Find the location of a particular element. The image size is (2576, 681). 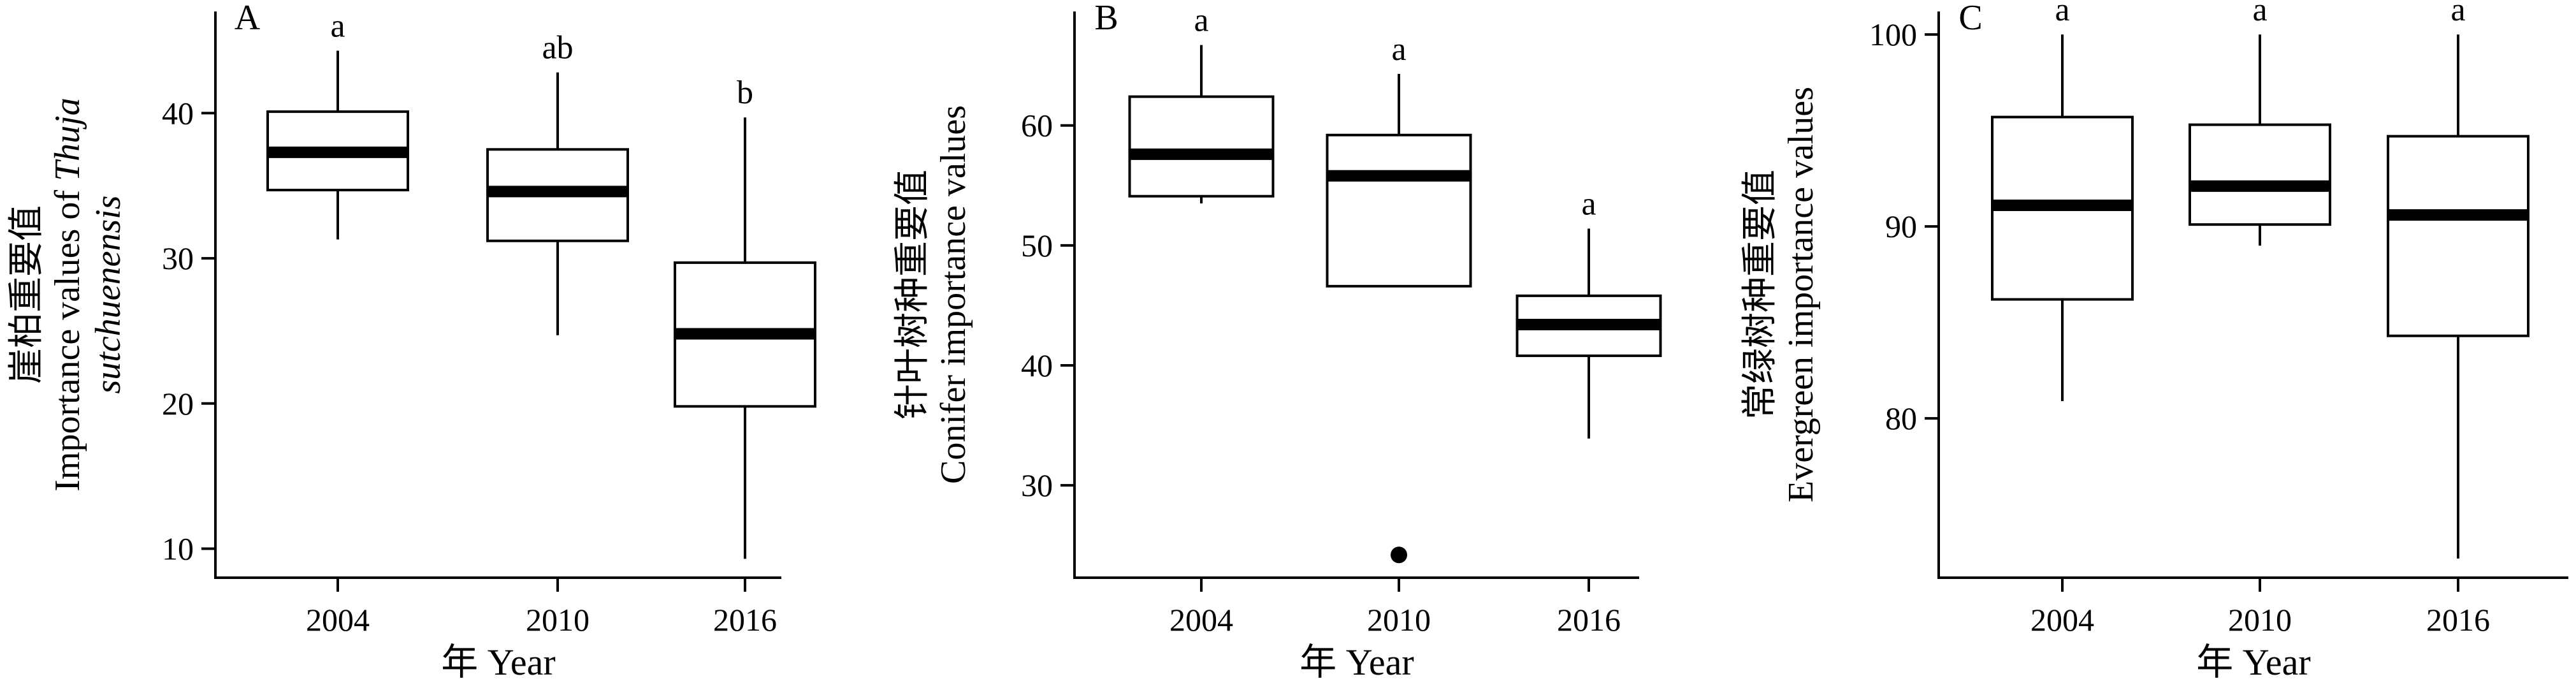

y-tick-label: 60 is located at coordinates (1037, 125).